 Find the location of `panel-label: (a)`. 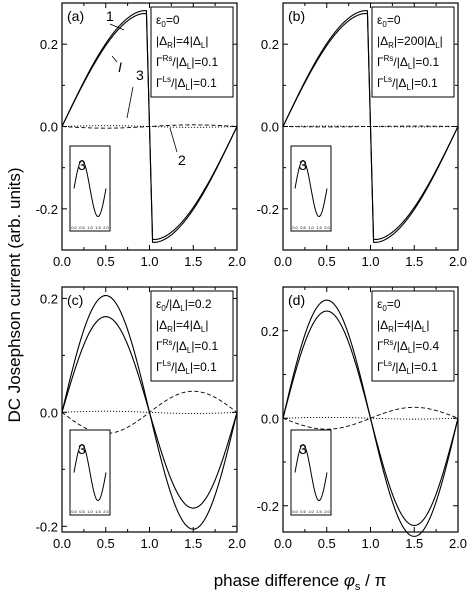

panel-label: (a) is located at coordinates (75, 16).